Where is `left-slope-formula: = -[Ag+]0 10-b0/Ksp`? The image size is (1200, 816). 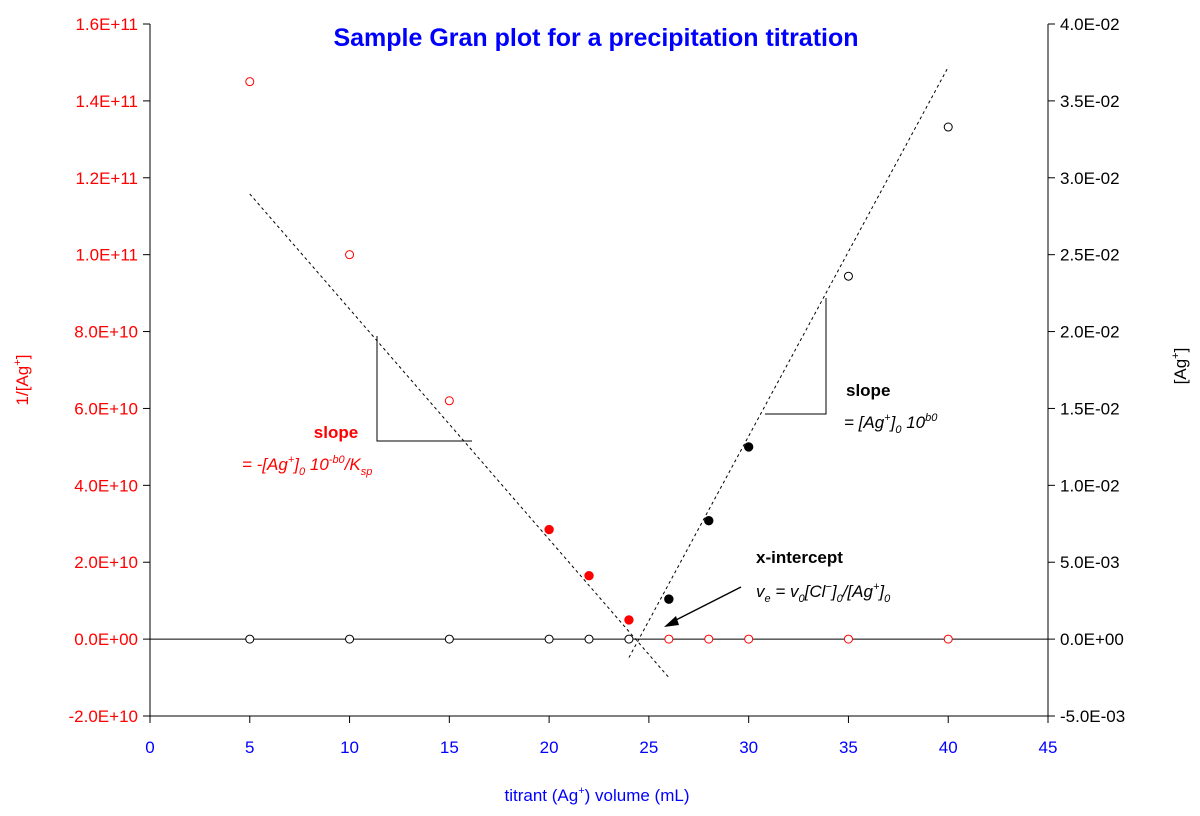
left-slope-formula: = -[Ag+]0 10-b0/Ksp is located at coordinates (307, 466).